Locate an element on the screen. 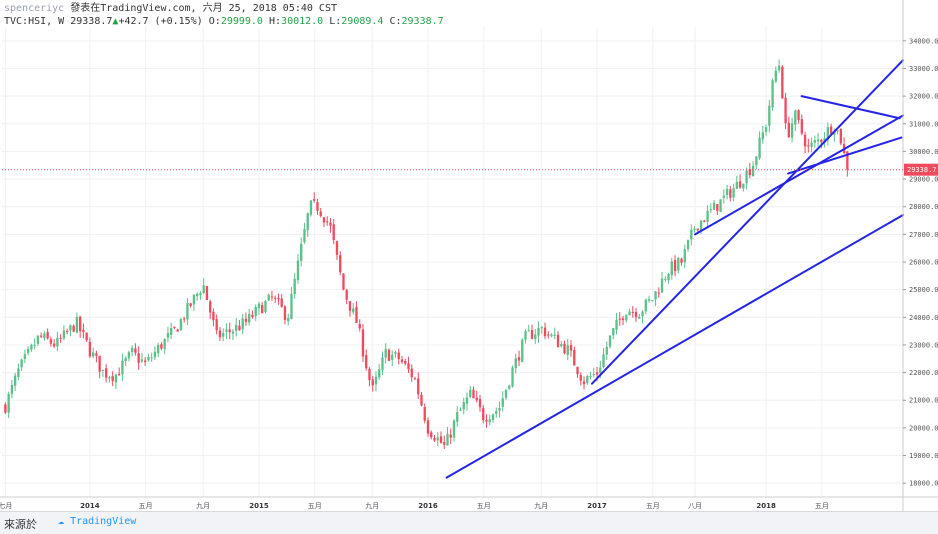 This screenshot has height=534, width=938. price-tick-label: 20000.0 is located at coordinates (923, 428).